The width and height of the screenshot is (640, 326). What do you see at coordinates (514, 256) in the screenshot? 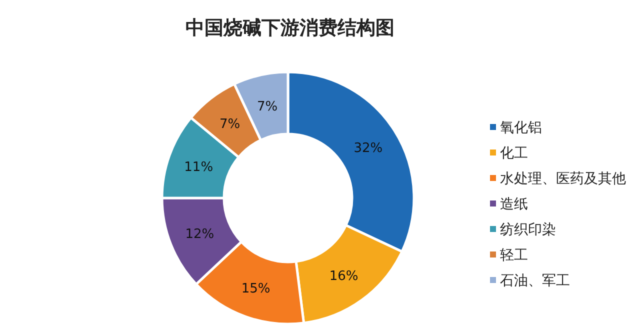
I see `legend-label: 轻工` at bounding box center [514, 256].